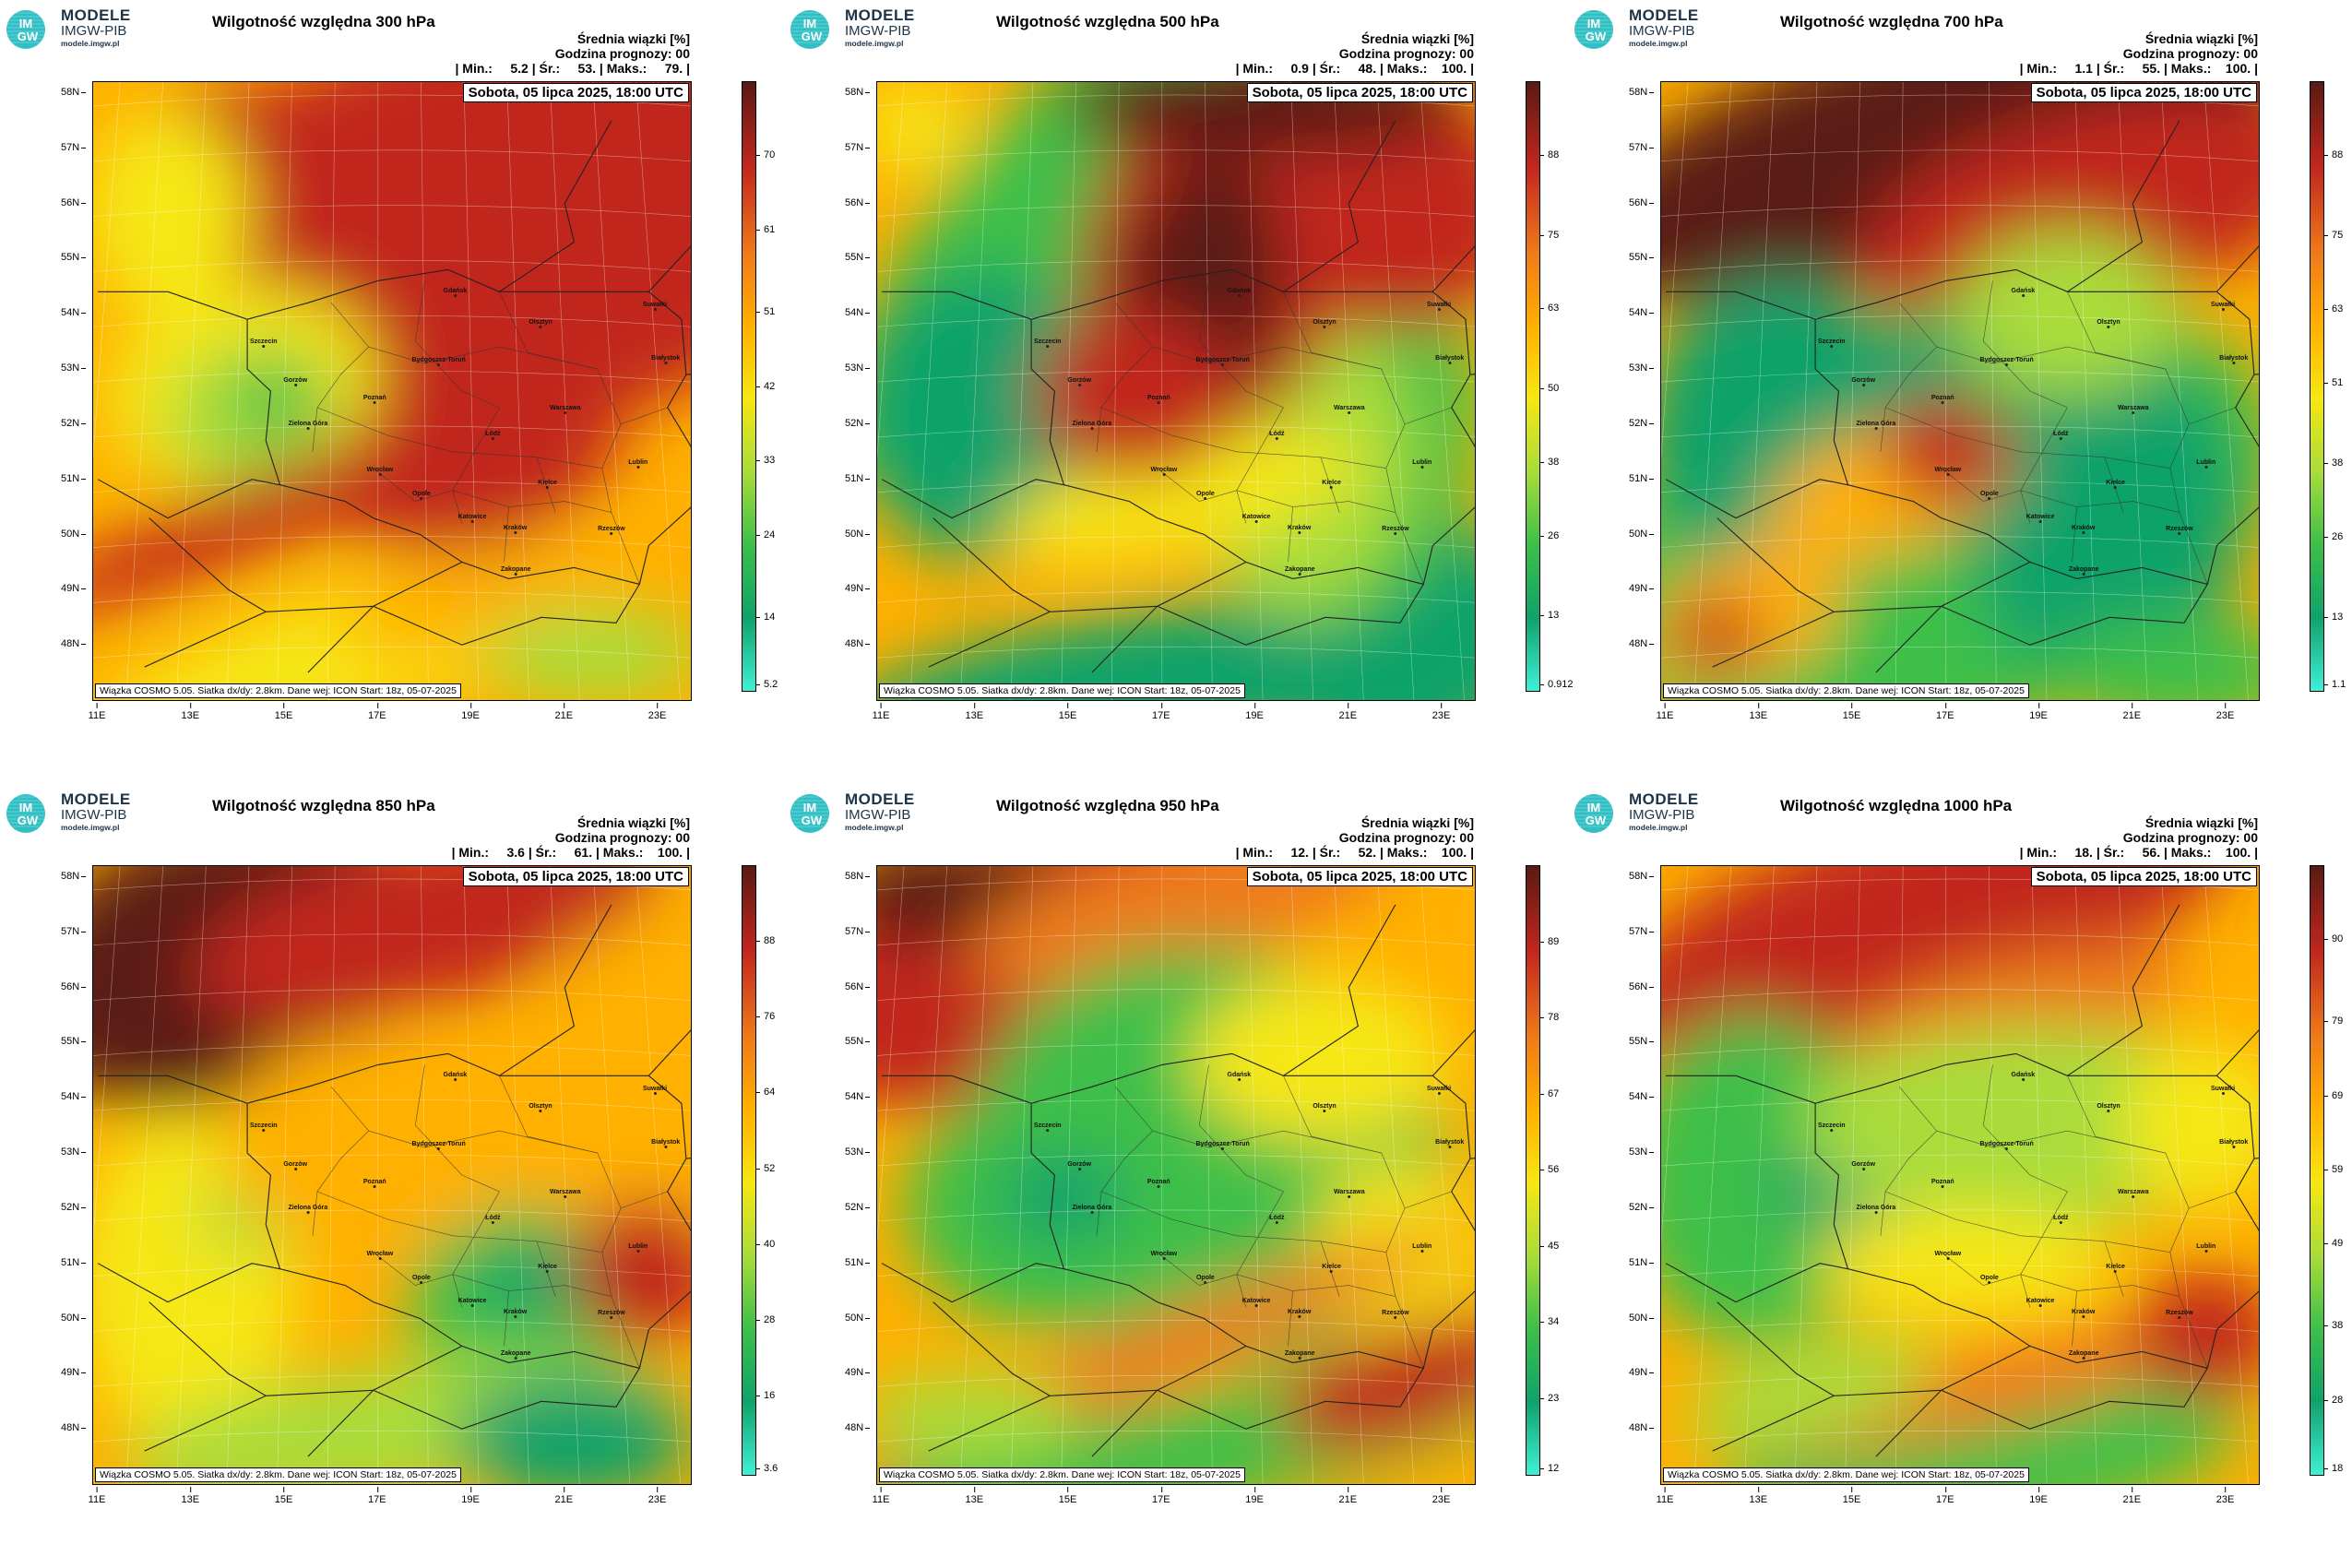 The image size is (2352, 1568). Describe the element at coordinates (1406, 53) in the screenshot. I see `forecast-hour-label: Godzina prognozy: 00` at that location.